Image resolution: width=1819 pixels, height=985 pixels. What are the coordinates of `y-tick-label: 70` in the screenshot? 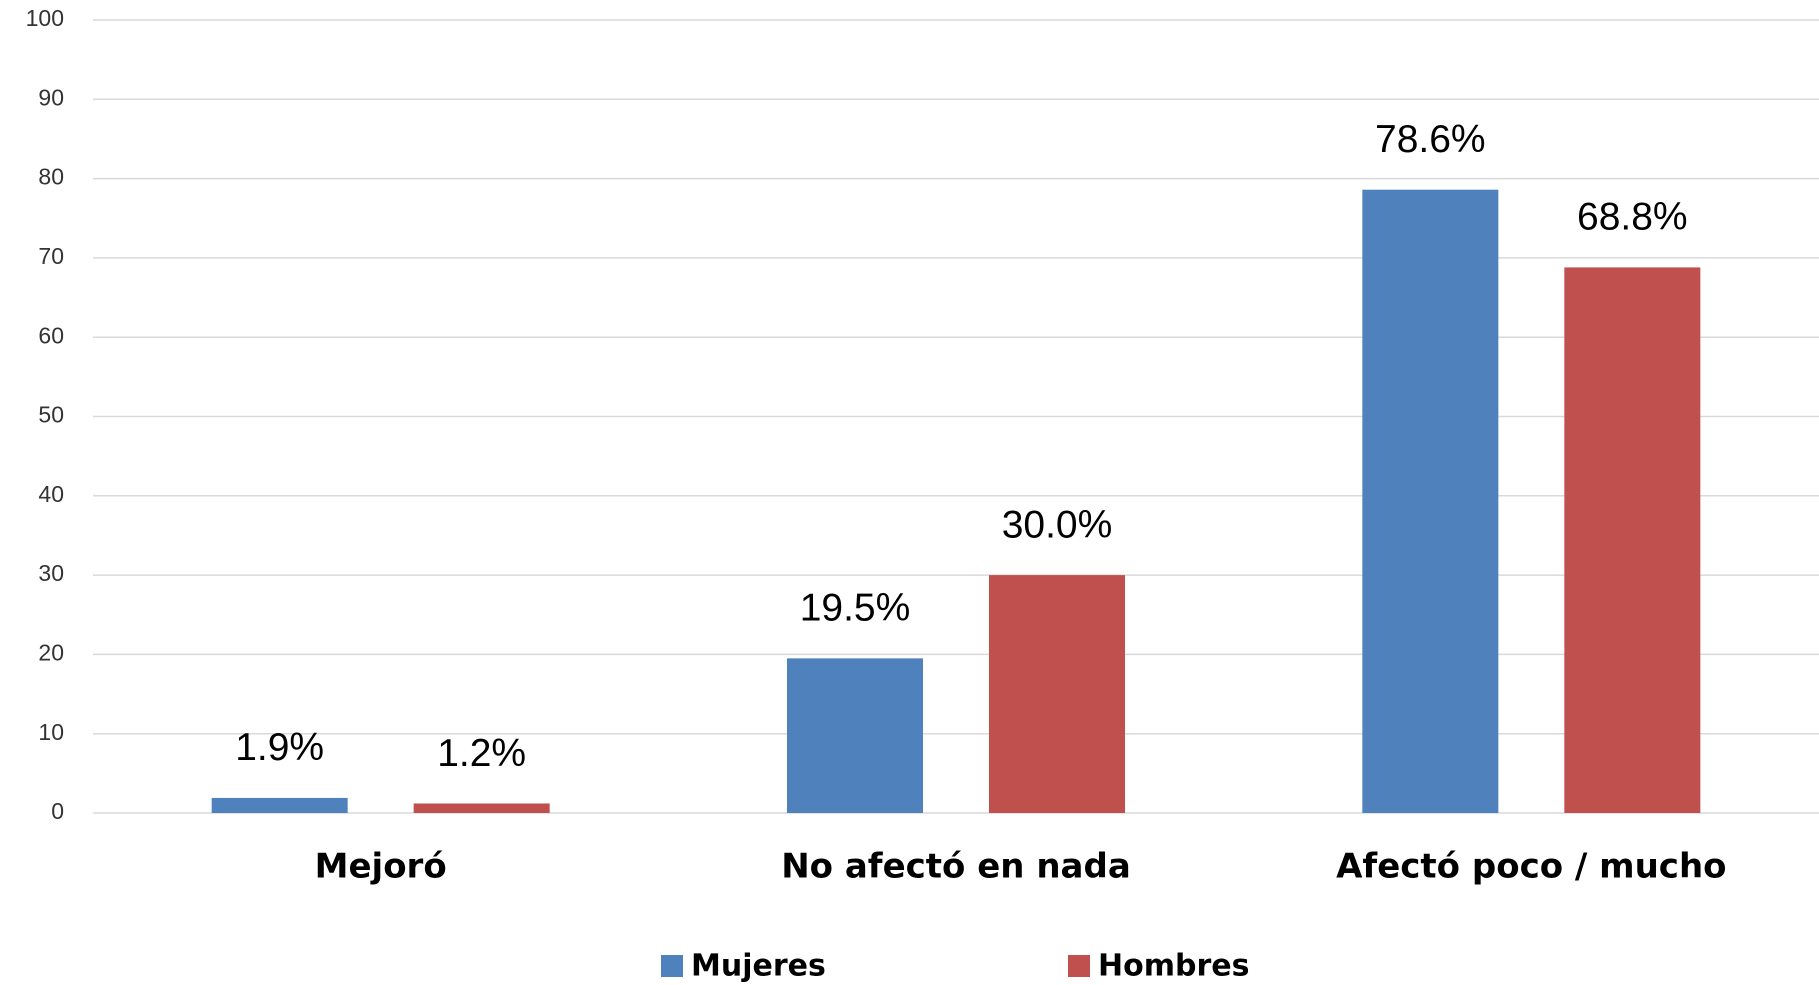 It's located at (51, 256).